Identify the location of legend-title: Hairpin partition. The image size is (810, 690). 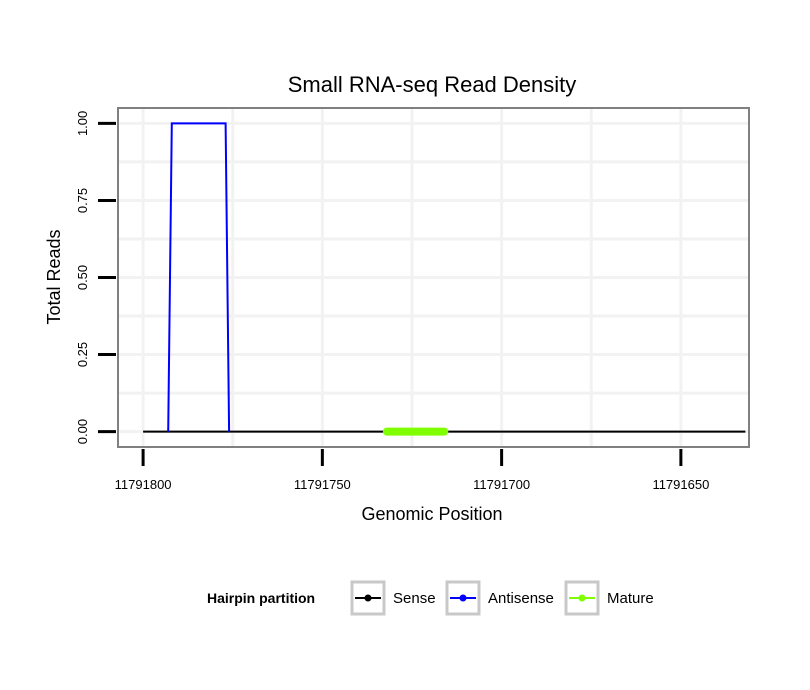
(261, 598).